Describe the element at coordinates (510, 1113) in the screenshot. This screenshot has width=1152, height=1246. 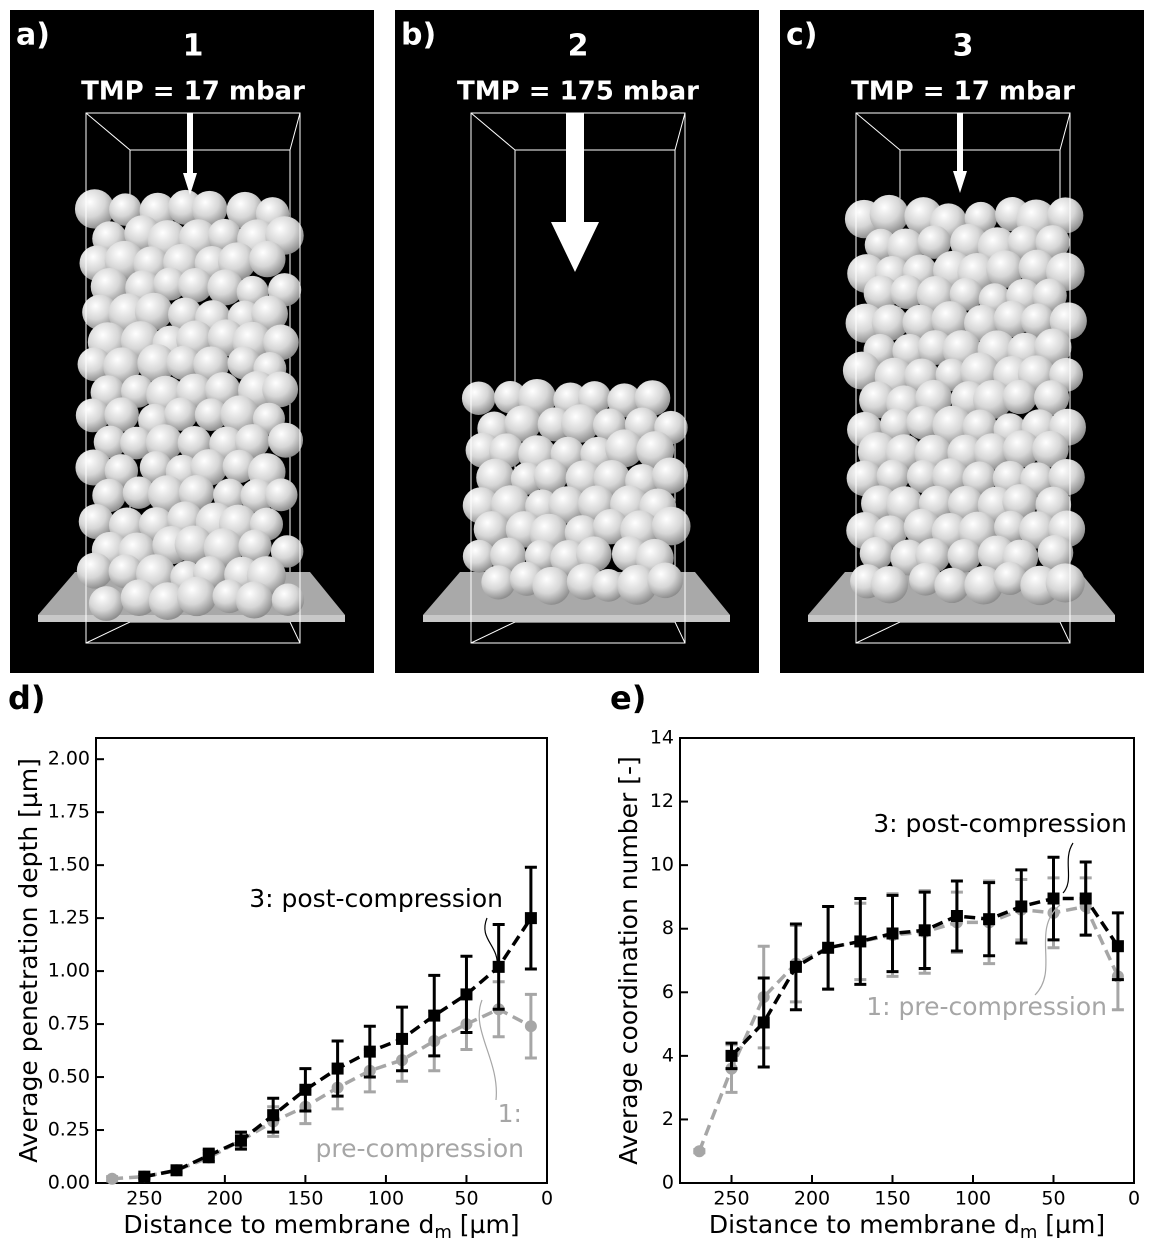
I see `series-annotation: 1:` at that location.